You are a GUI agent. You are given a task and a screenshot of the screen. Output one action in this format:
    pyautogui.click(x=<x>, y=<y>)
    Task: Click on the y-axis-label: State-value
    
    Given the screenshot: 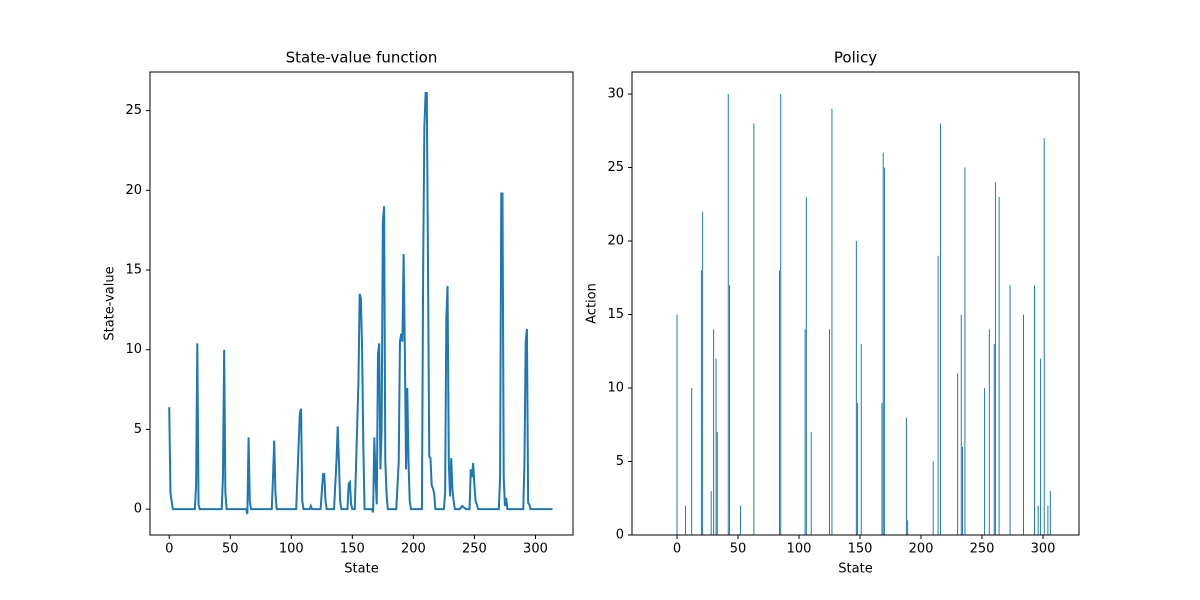 What is the action you would take?
    pyautogui.click(x=110, y=303)
    